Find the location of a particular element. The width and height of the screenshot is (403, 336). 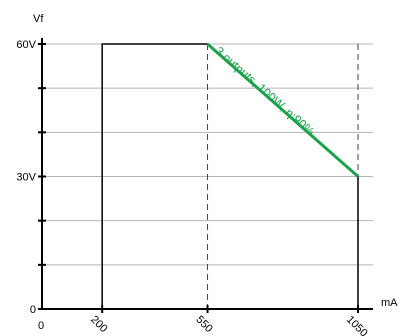

x-axis-label: mA is located at coordinates (389, 303).